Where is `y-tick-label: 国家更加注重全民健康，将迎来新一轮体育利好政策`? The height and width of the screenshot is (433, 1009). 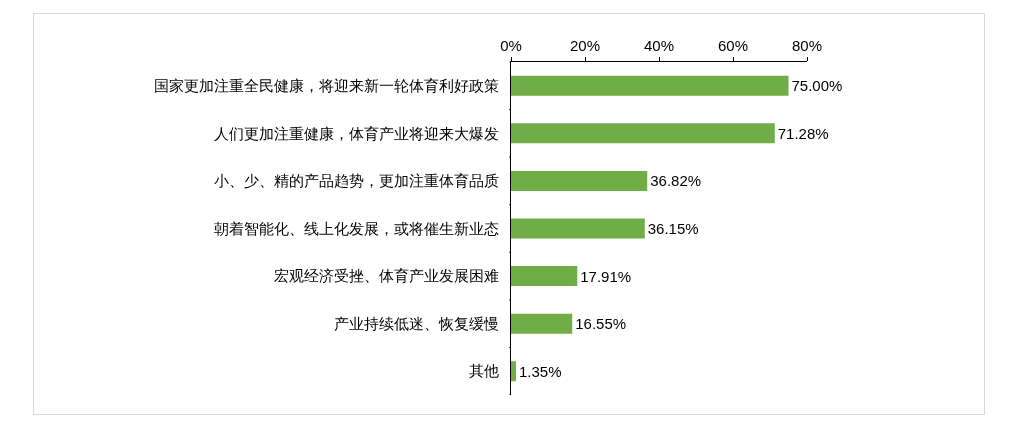
y-tick-label: 国家更加注重全民健康，将迎来新一轮体育利好政策 is located at coordinates (326, 86).